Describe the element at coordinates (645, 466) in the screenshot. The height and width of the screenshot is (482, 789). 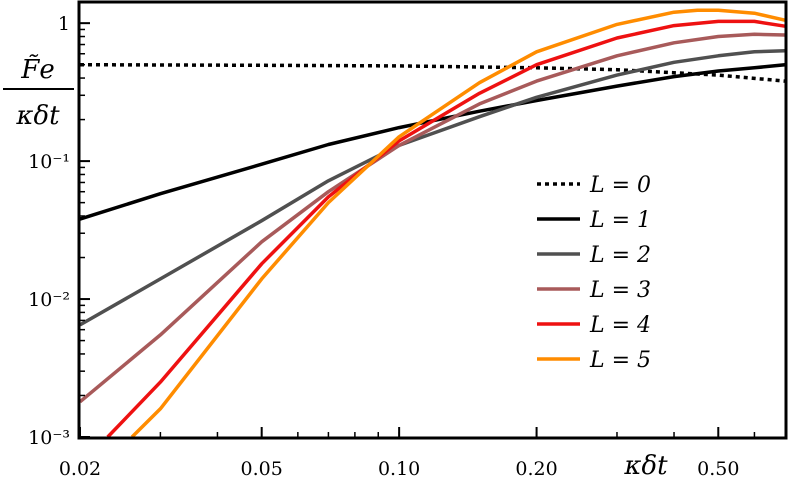
I see `x-axis-label: κδt` at that location.